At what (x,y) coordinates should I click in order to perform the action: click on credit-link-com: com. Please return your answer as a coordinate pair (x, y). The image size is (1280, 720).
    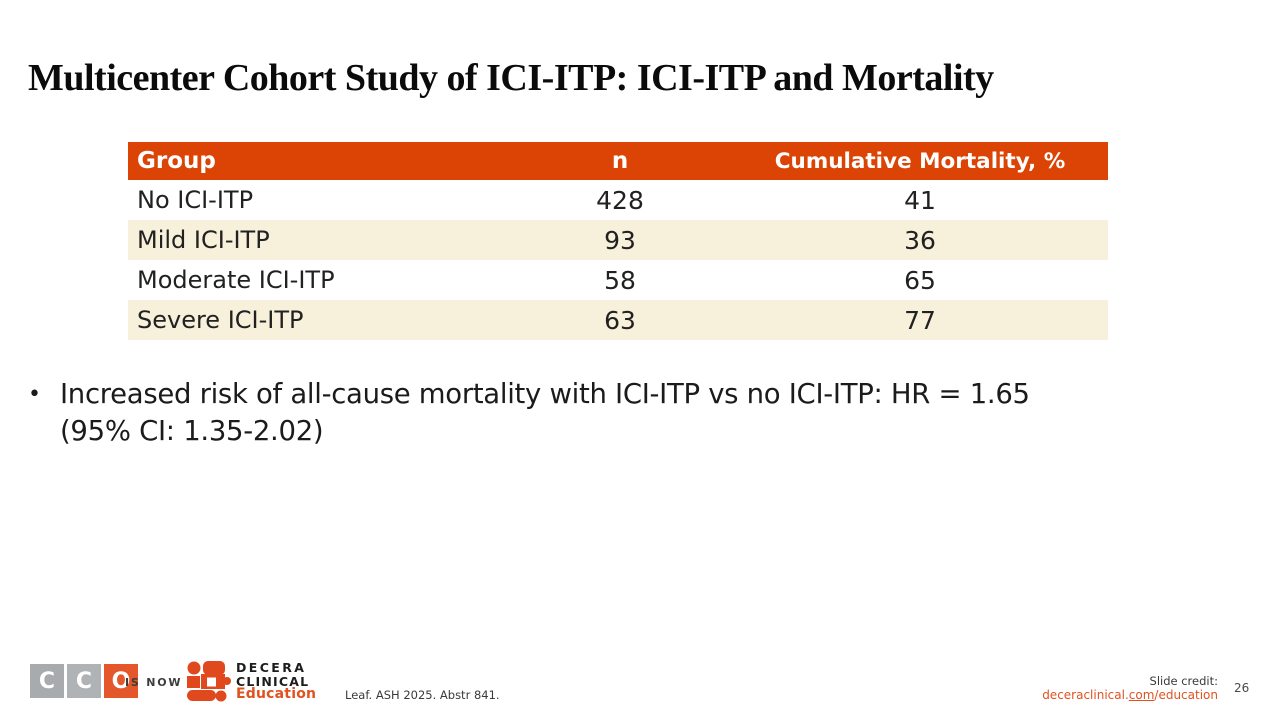
    Looking at the image, I should click on (1141, 695).